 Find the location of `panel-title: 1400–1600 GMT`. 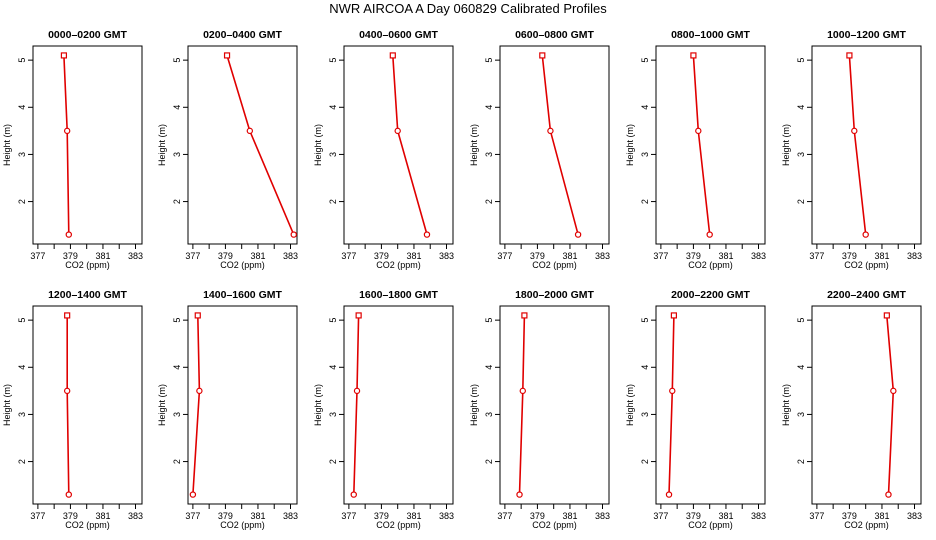

panel-title: 1400–1600 GMT is located at coordinates (242, 295).